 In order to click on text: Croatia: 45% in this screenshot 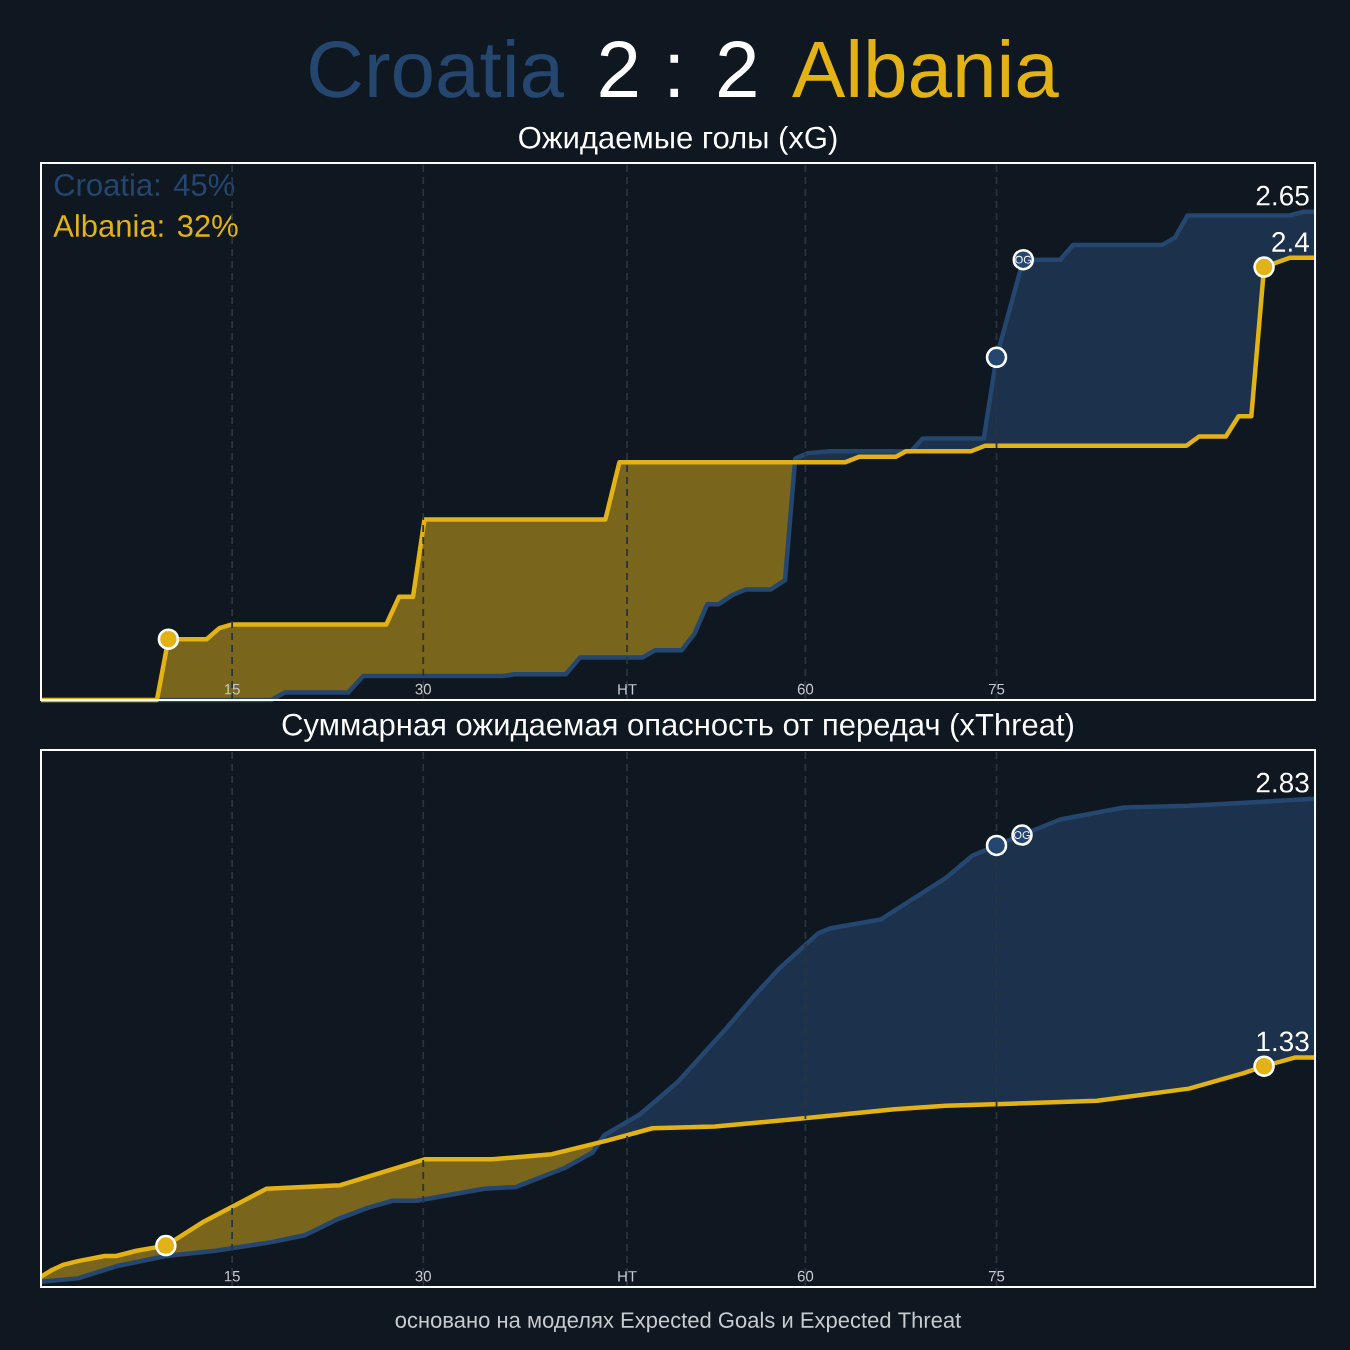, I will do `click(144, 184)`.